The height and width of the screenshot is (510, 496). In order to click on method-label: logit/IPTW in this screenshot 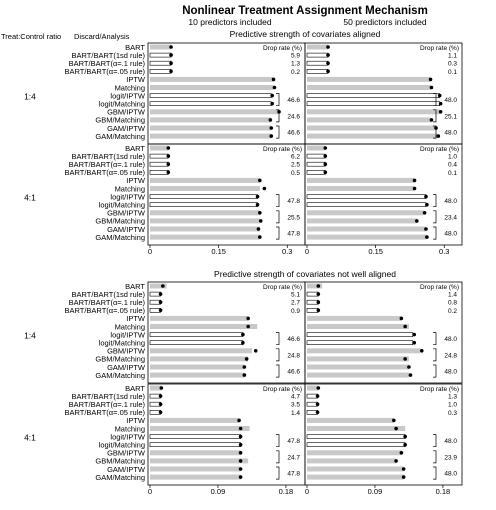, I will do `click(128, 334)`.